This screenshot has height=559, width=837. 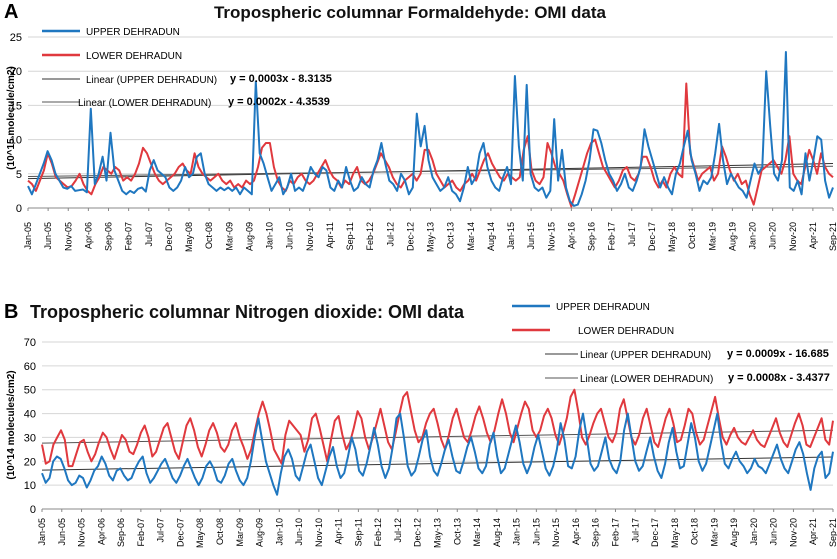 What do you see at coordinates (30, 343) in the screenshot?
I see `y-tick-label: 70` at bounding box center [30, 343].